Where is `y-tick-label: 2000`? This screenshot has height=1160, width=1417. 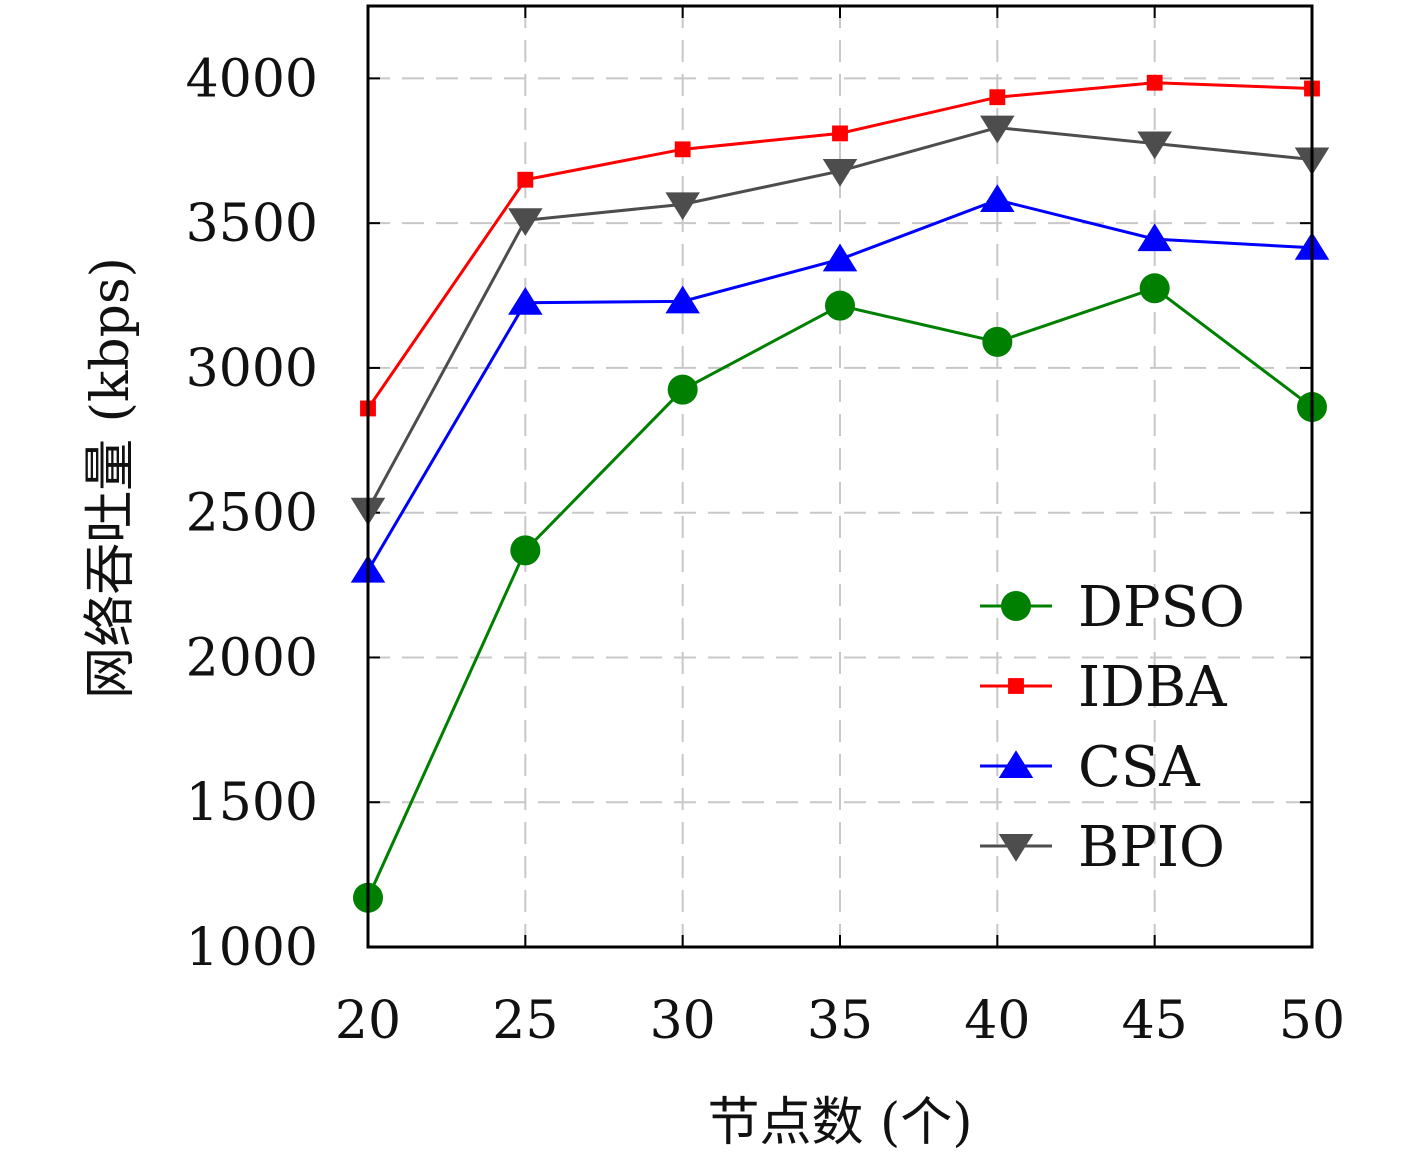
y-tick-label: 2000 is located at coordinates (252, 658).